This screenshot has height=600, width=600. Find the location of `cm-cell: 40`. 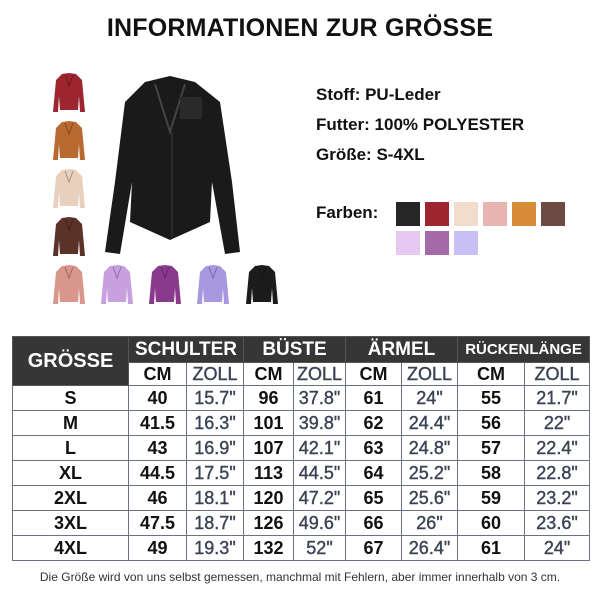

cm-cell: 40 is located at coordinates (157, 398).